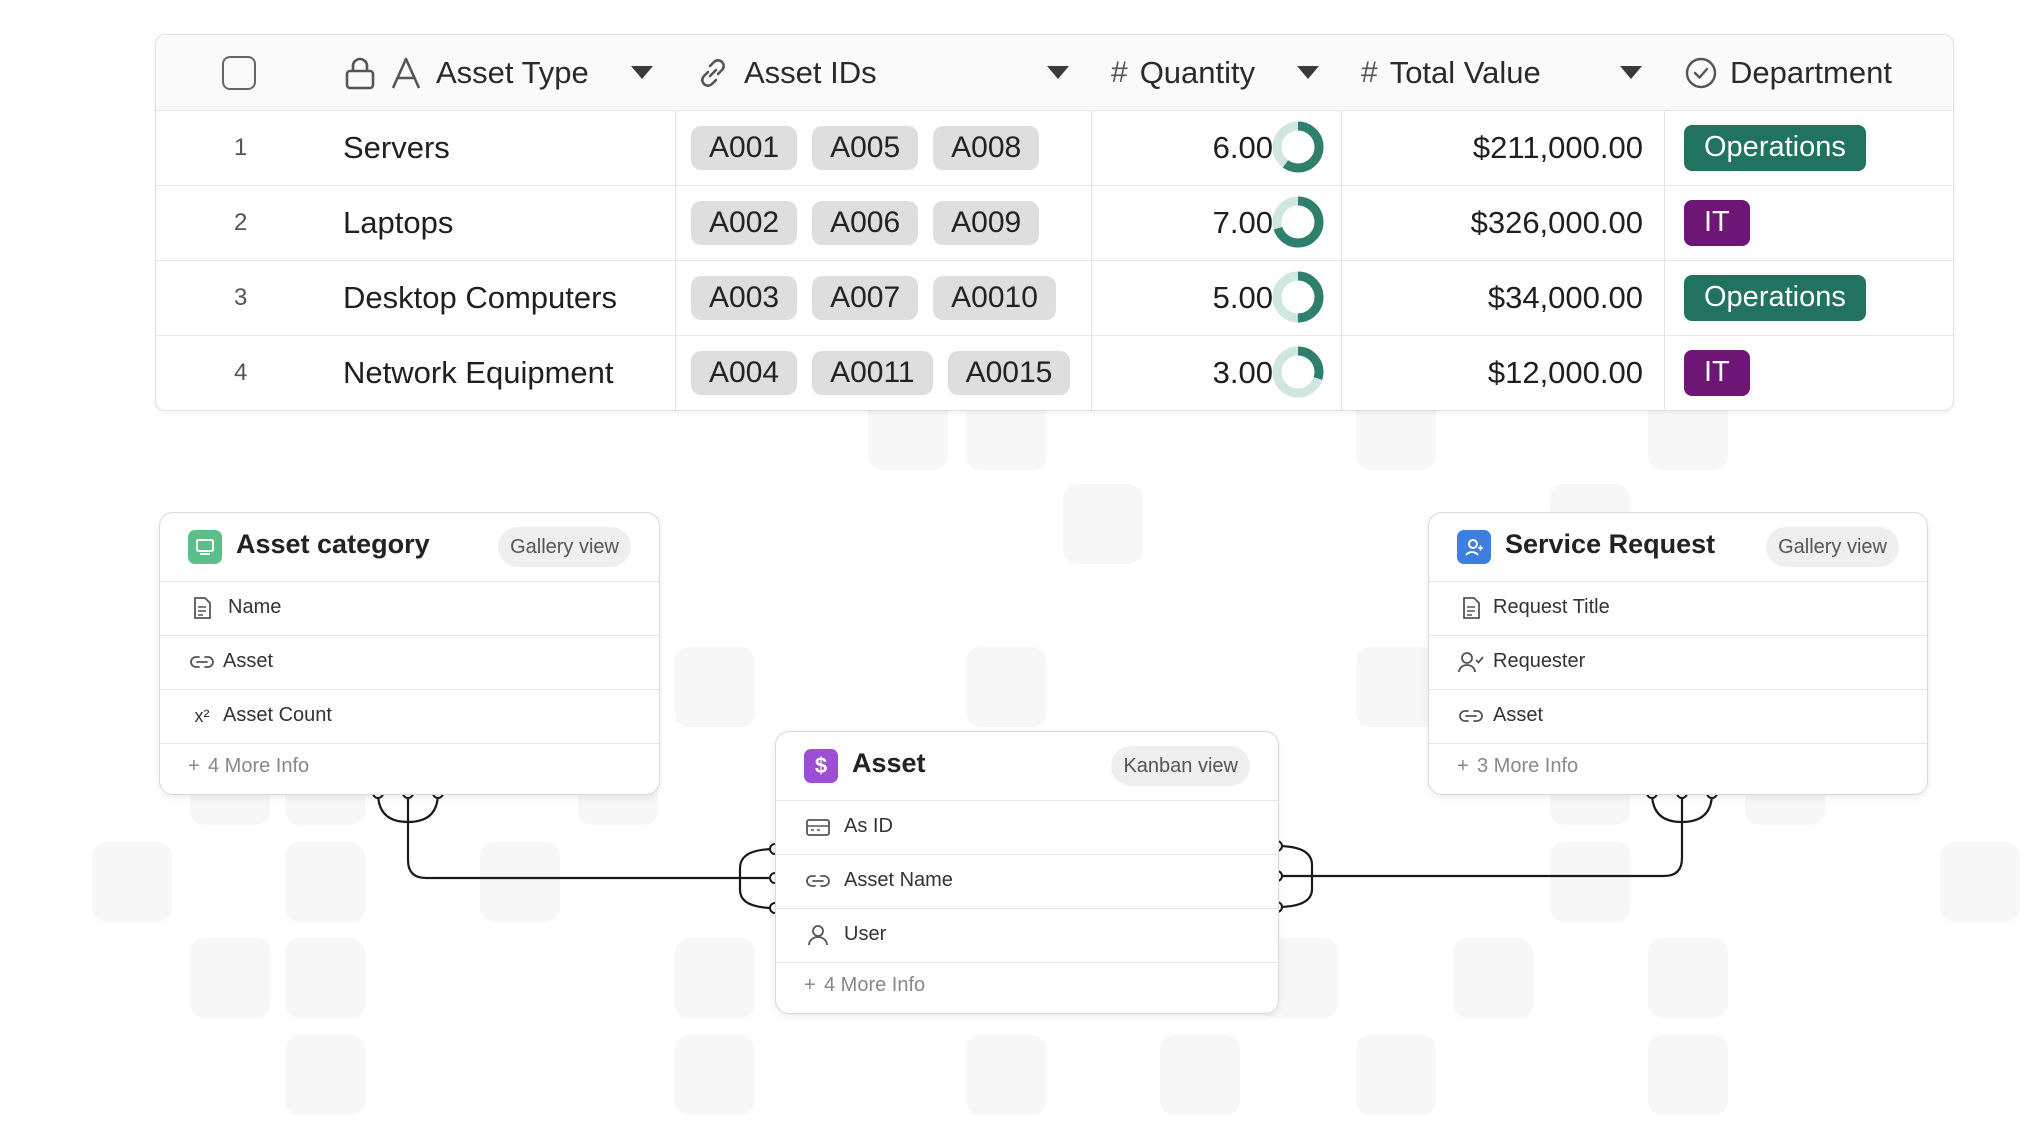  Describe the element at coordinates (396, 147) in the screenshot. I see `asset-type-cell: Servers` at that location.